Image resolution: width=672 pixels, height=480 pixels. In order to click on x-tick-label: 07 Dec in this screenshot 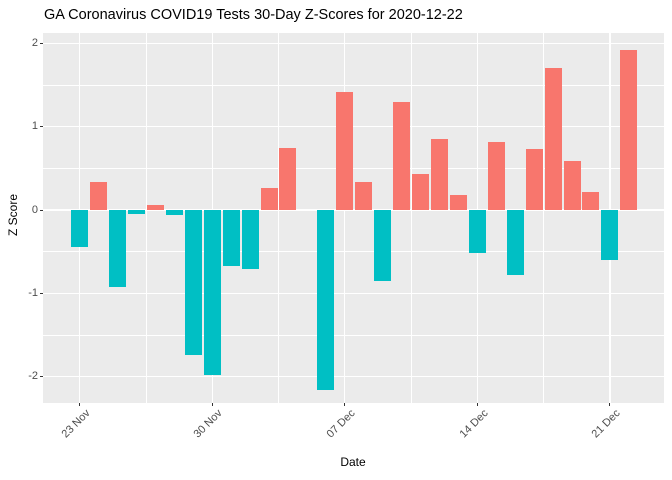, I will do `click(341, 424)`.